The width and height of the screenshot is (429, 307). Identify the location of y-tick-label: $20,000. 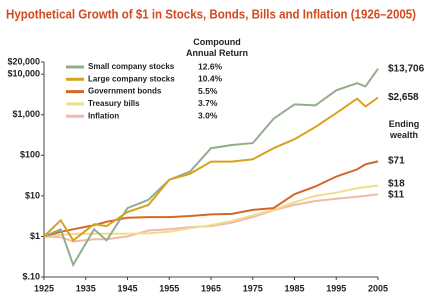
(23, 61).